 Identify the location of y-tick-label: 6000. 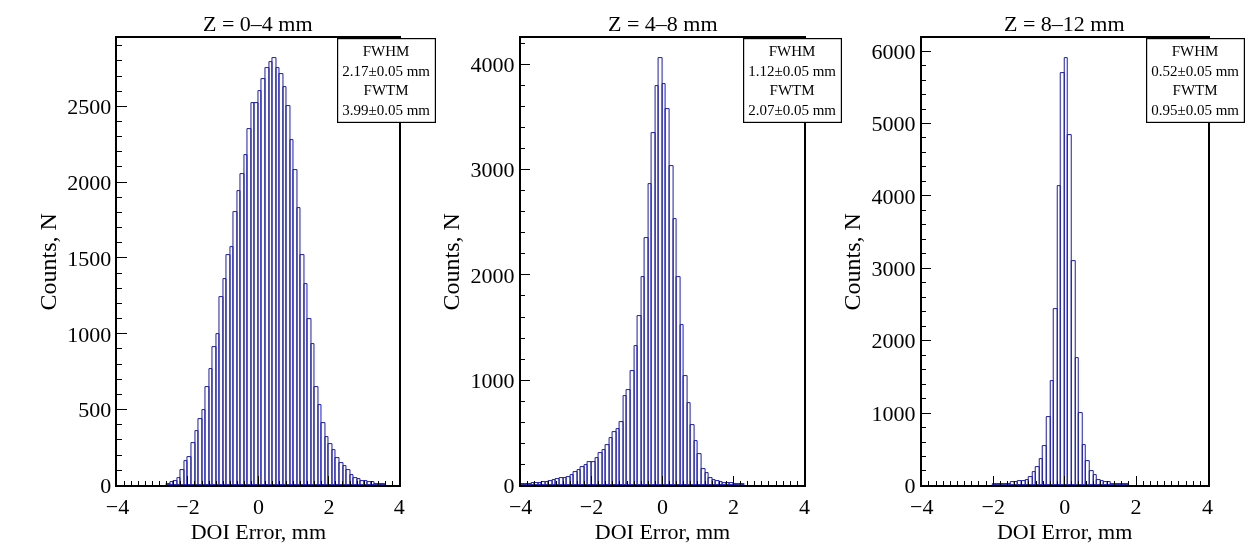
(893, 51).